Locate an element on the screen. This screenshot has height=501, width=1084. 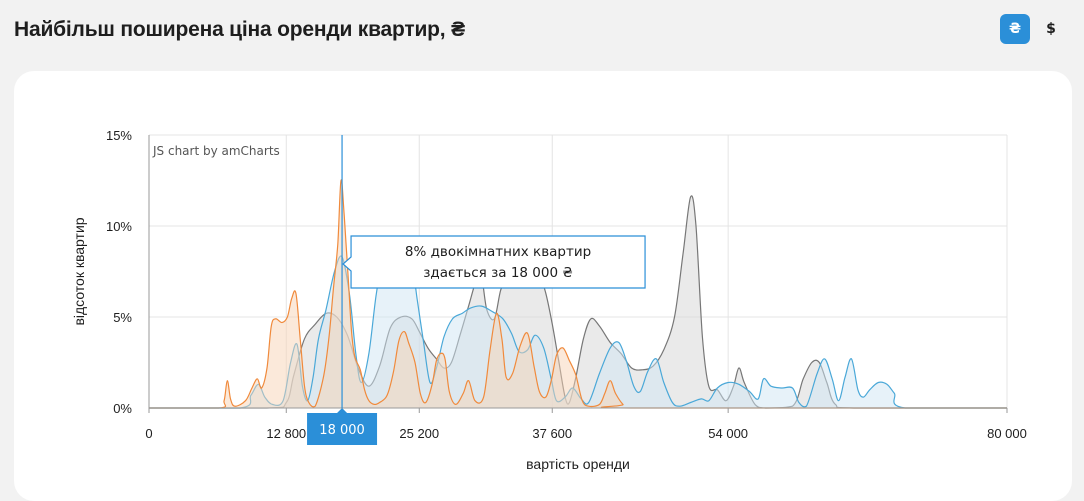
x-tick-label: 0 is located at coordinates (148, 433).